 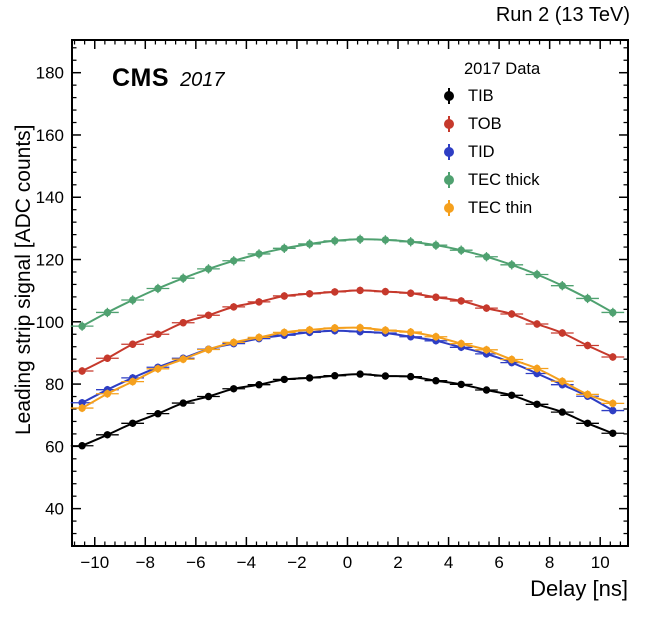 What do you see at coordinates (481, 151) in the screenshot?
I see `legend-label: TID` at bounding box center [481, 151].